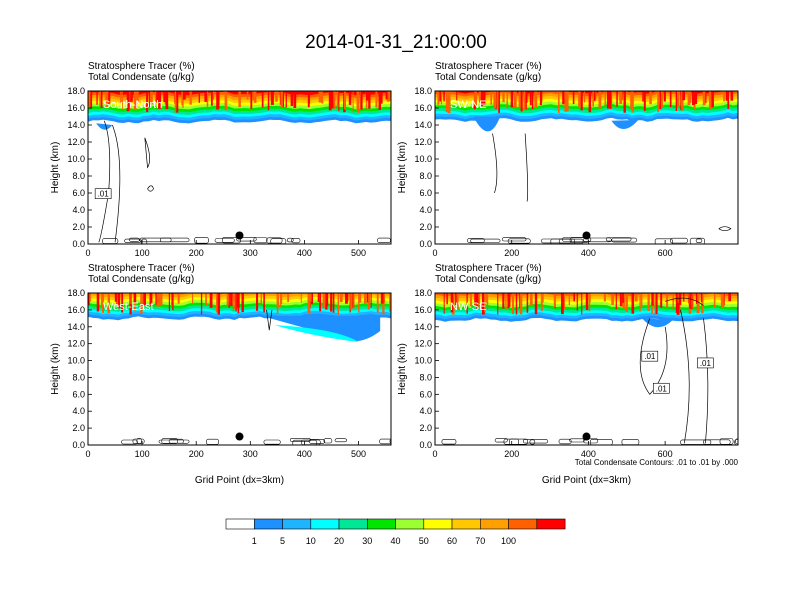 This screenshot has height=612, width=792. What do you see at coordinates (612, 182) in the screenshot?
I see `condensate-contour` at bounding box center [612, 182].